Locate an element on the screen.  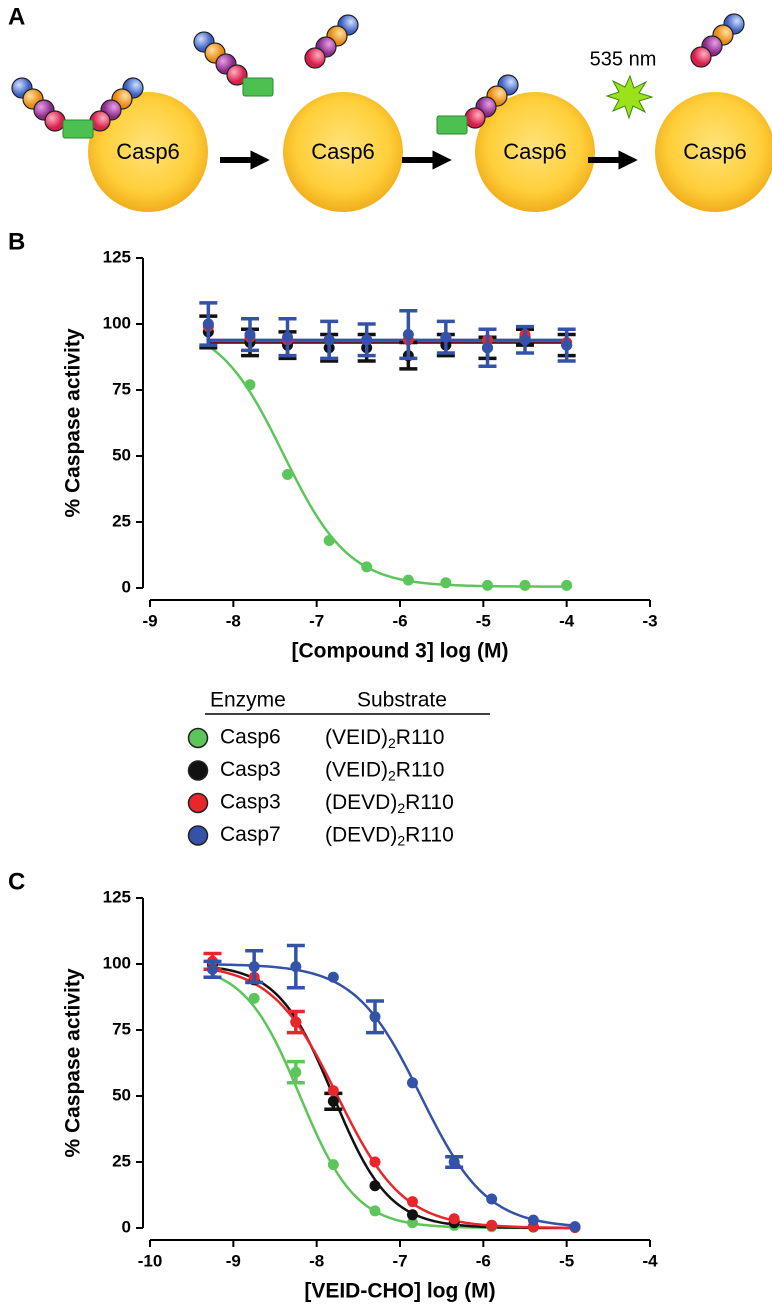
legend-enzyme: Casp7 is located at coordinates (250, 834).